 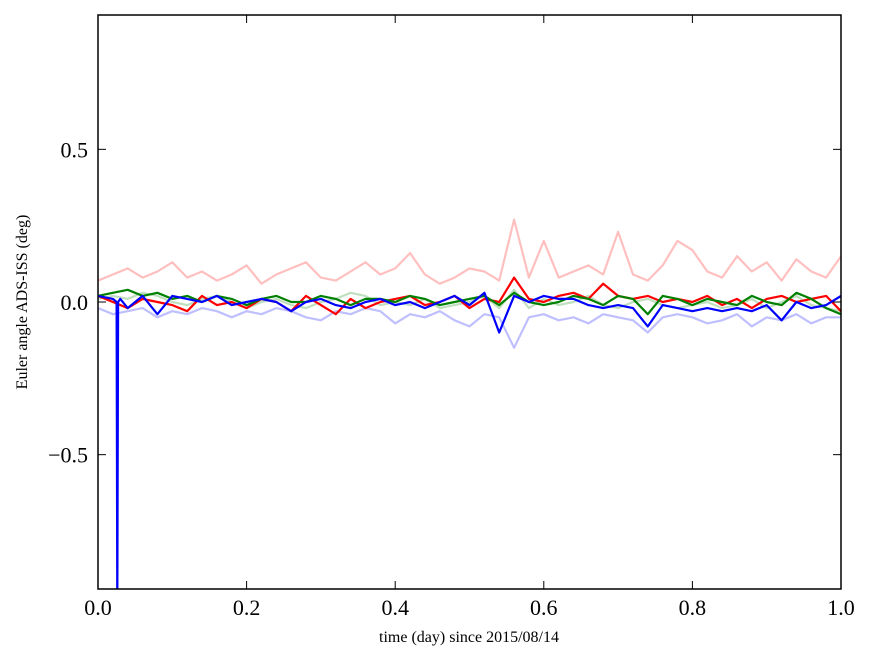 What do you see at coordinates (75, 302) in the screenshot?
I see `y-tick-label: 0.0` at bounding box center [75, 302].